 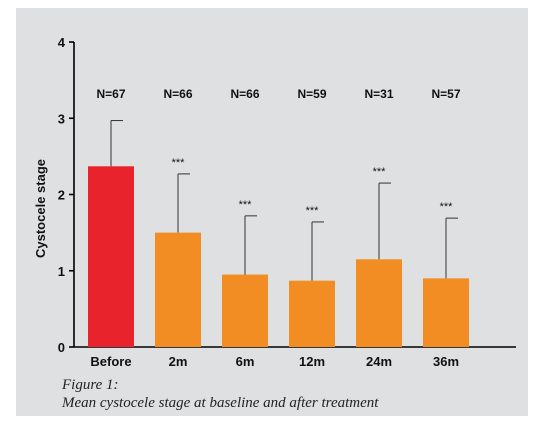 I want to click on x-tick-label: 36m, so click(x=446, y=361).